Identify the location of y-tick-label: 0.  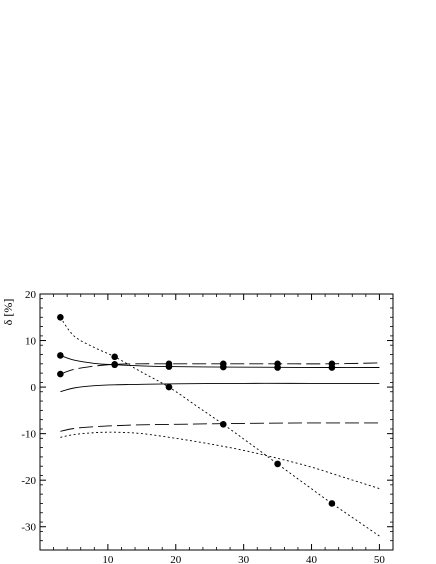
(34, 388).